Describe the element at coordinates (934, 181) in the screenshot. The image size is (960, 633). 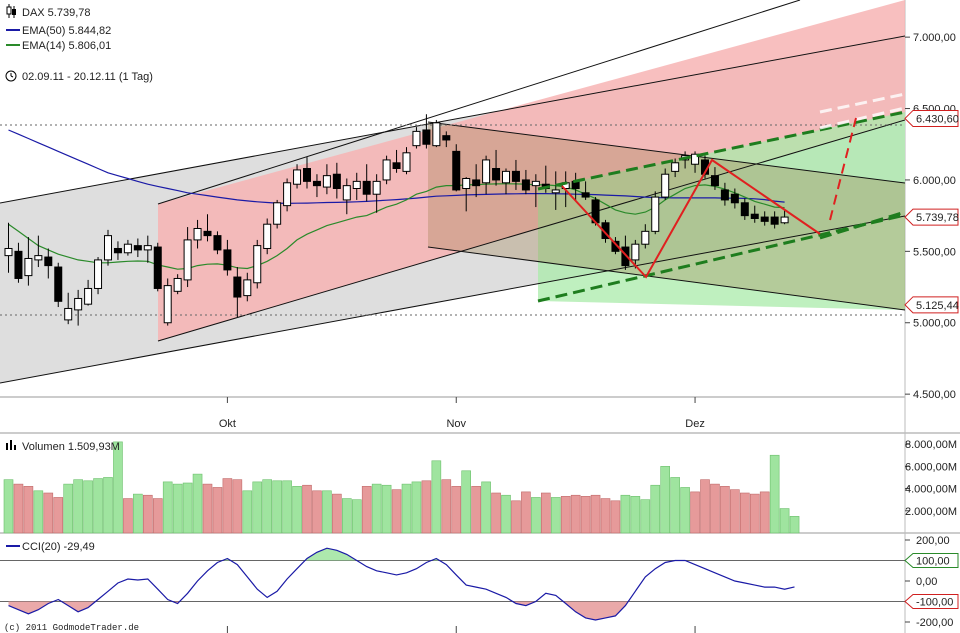
I see `price-tick-label: 6.000,00` at that location.